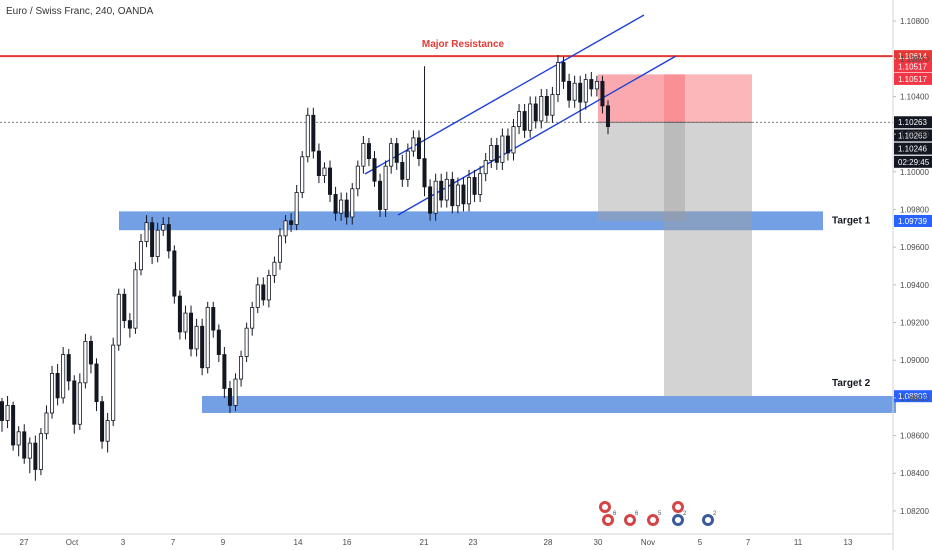 Image resolution: width=932 pixels, height=550 pixels. I want to click on y-tick-label: 1.10000, so click(914, 172).